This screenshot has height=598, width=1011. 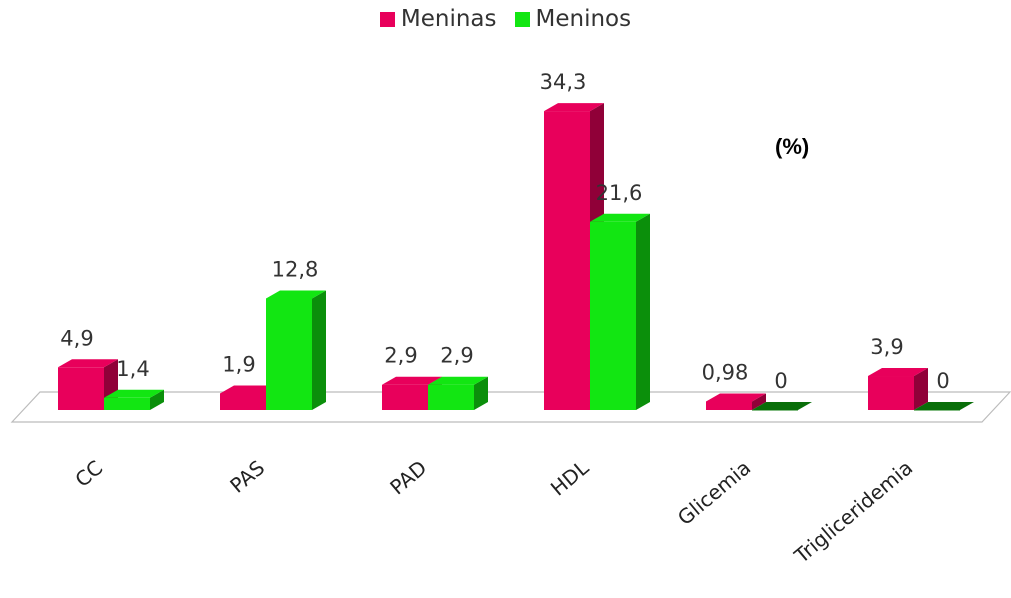 What do you see at coordinates (88, 473) in the screenshot?
I see `category-label-cc: CC` at bounding box center [88, 473].